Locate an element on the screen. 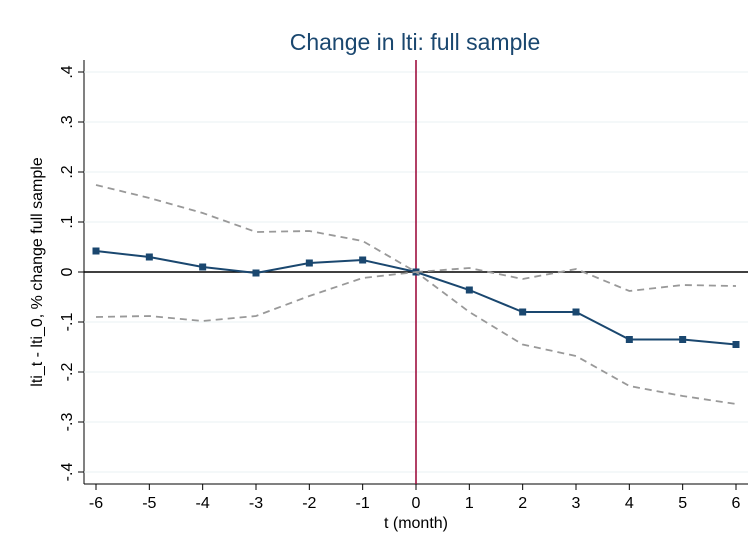  y-tick-label: -.3 is located at coordinates (67, 422).